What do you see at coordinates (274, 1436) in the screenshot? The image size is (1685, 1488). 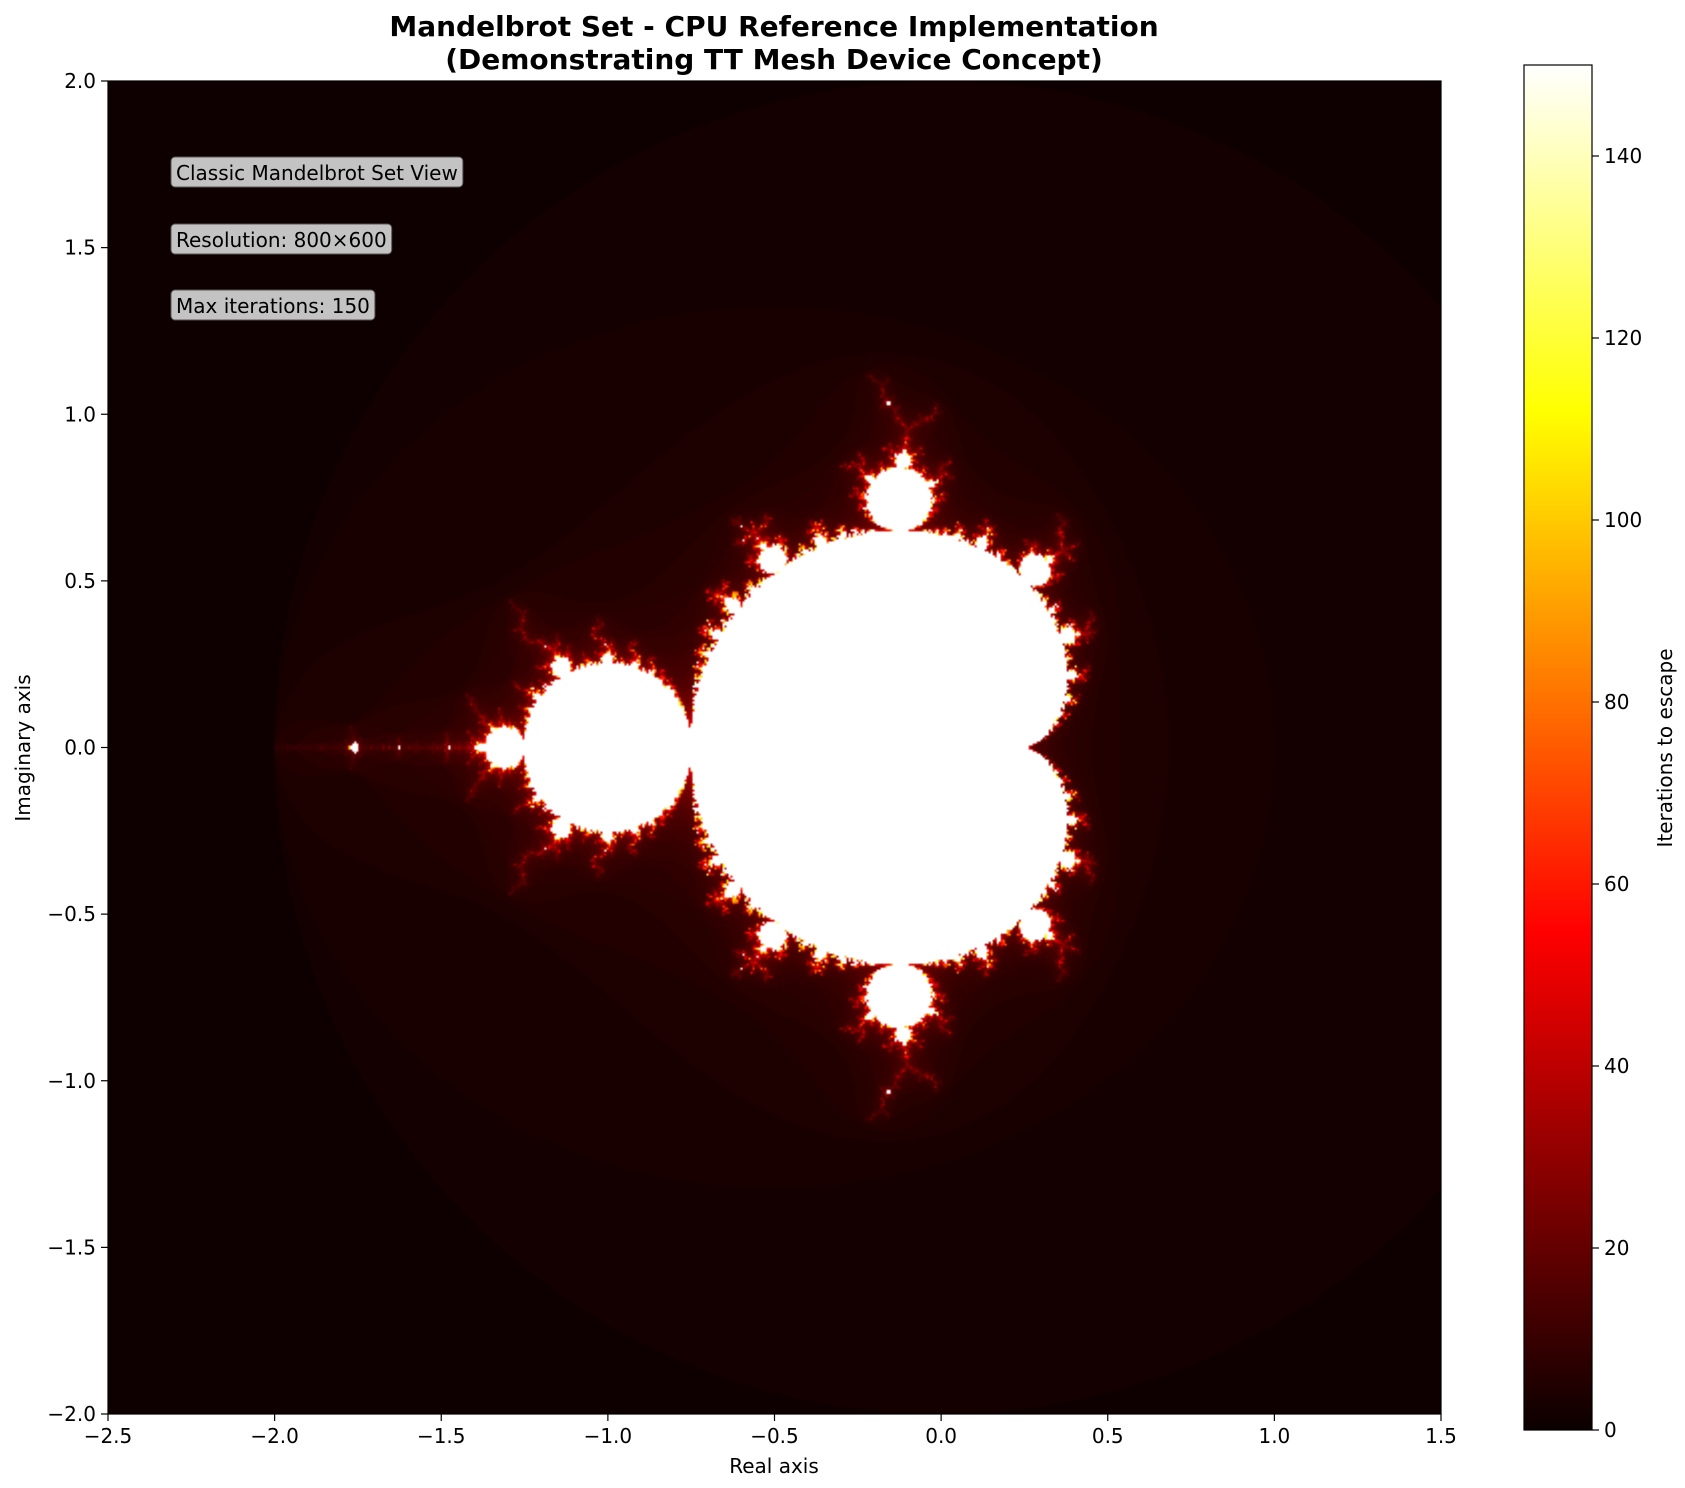 I see `x-tick-label: −2.0` at bounding box center [274, 1436].